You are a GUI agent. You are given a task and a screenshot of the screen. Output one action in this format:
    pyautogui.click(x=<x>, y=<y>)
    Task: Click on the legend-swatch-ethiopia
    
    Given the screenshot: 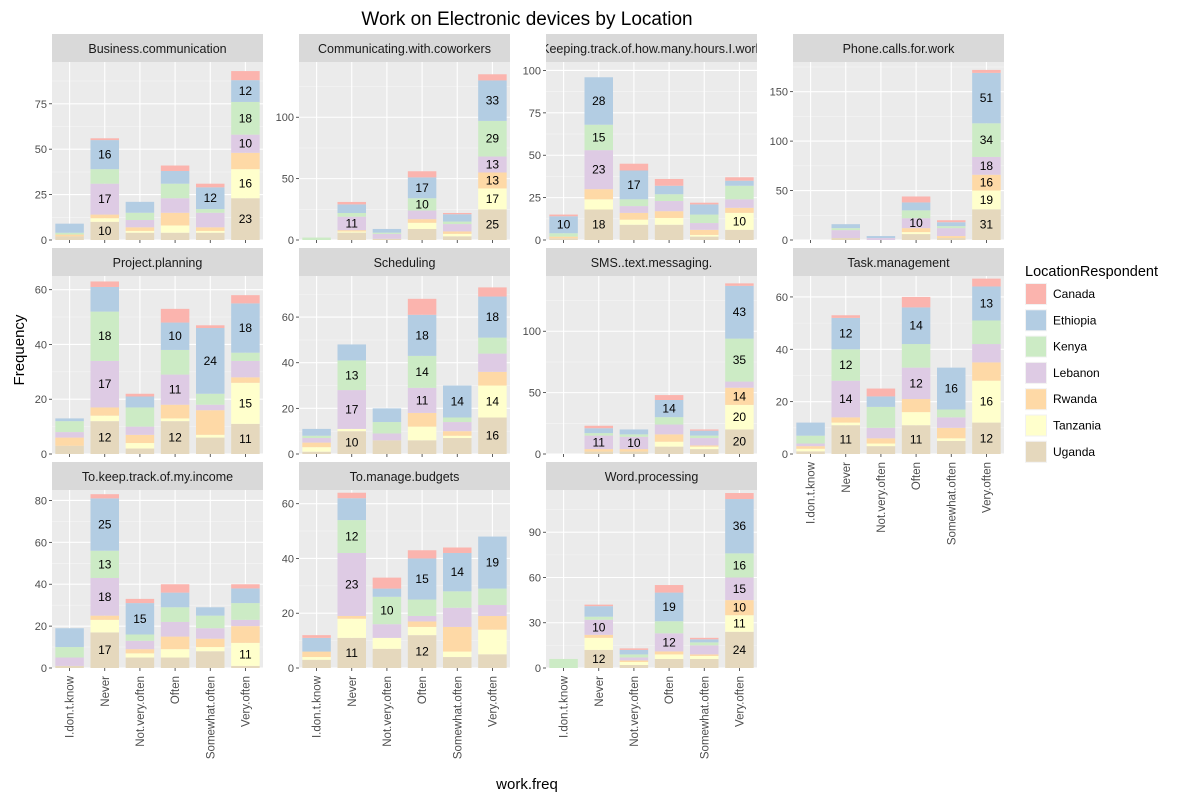 What is the action you would take?
    pyautogui.click(x=1036, y=320)
    